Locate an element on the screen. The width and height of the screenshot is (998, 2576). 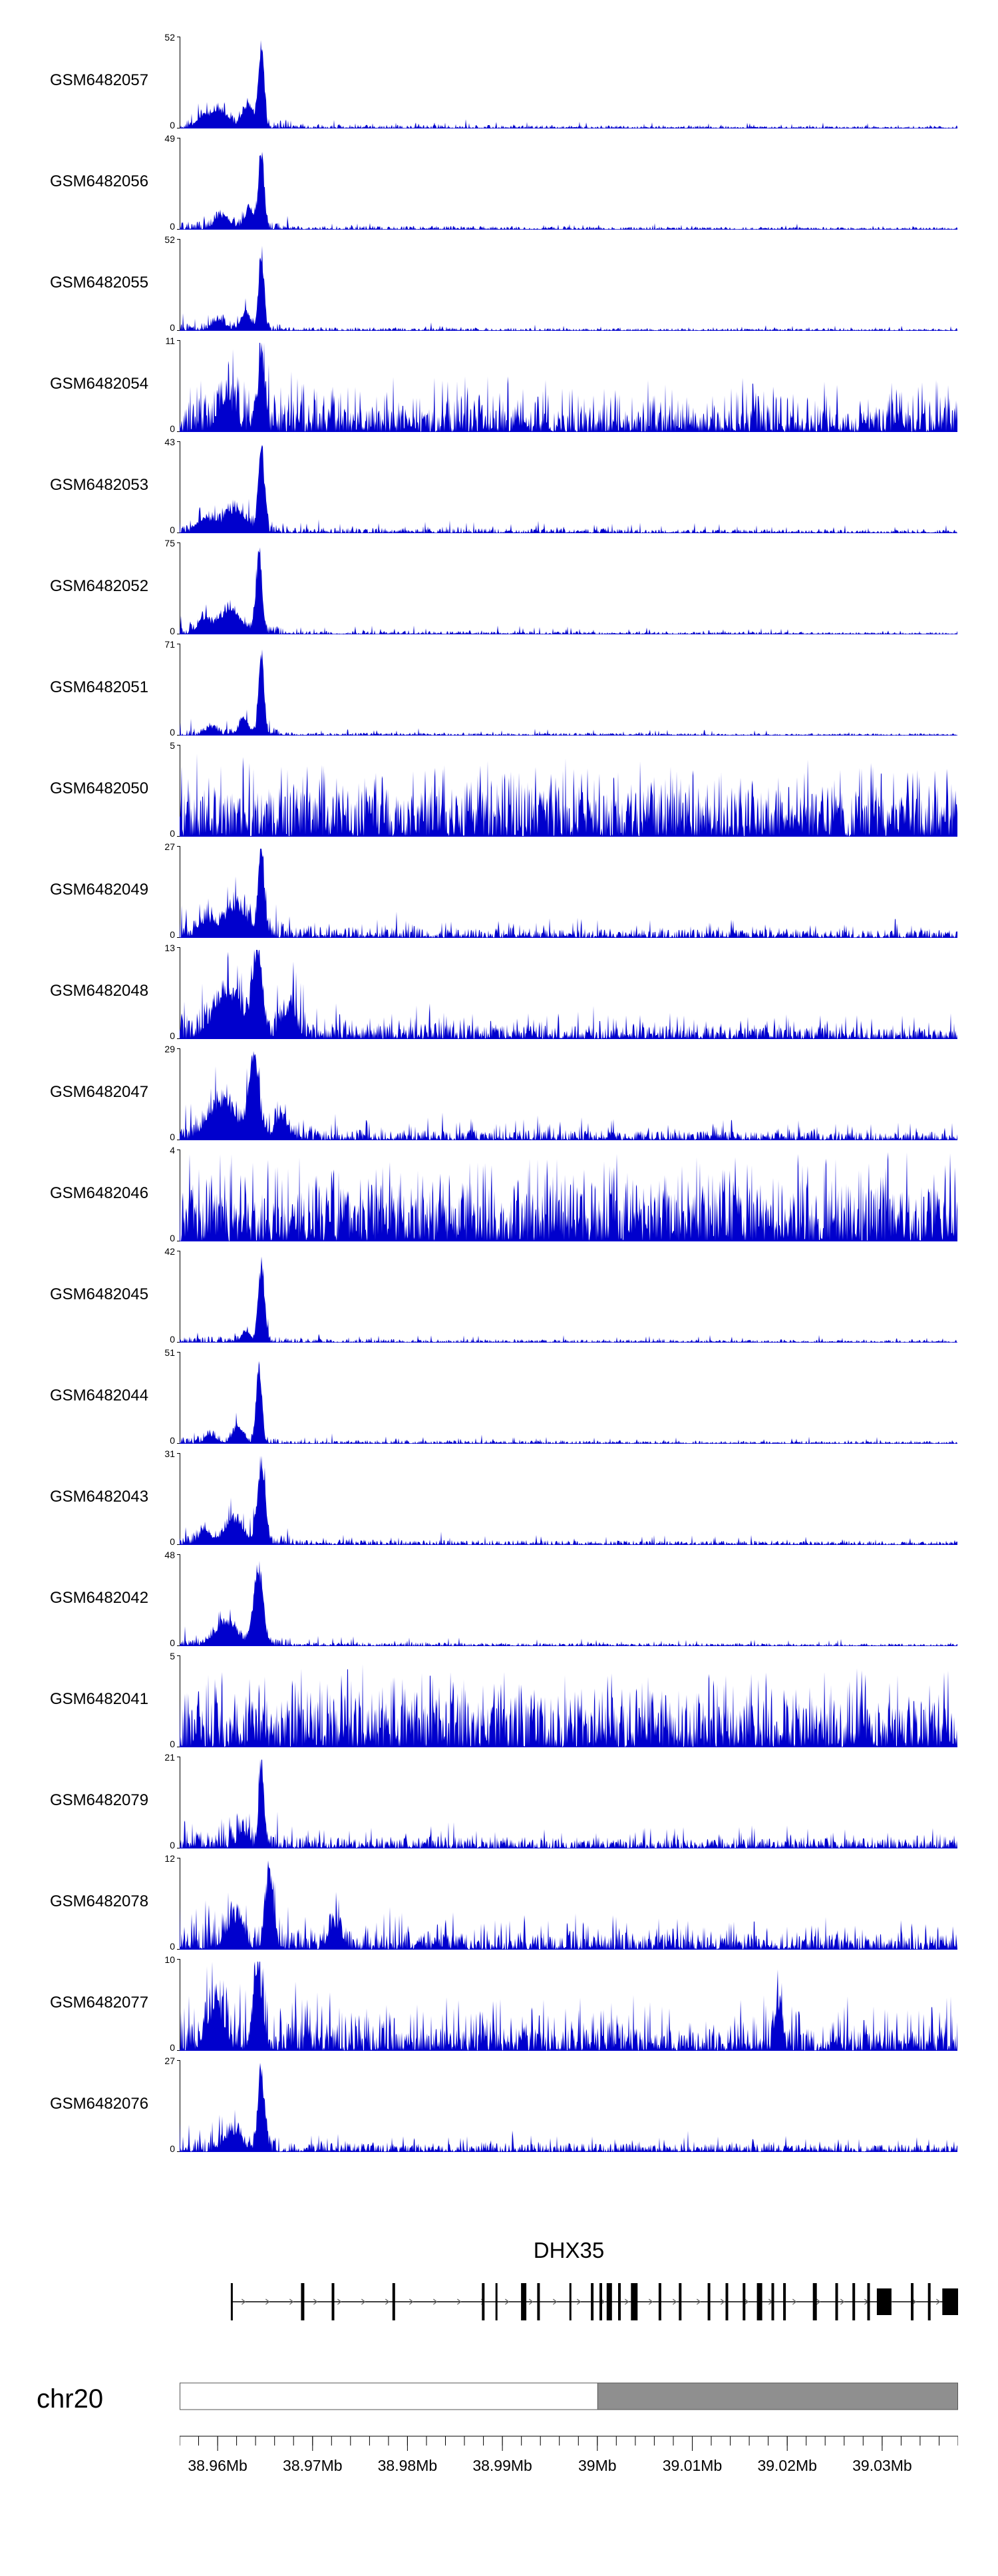
track-row: GSM6482045 42 0 is located at coordinates (499, 1298).